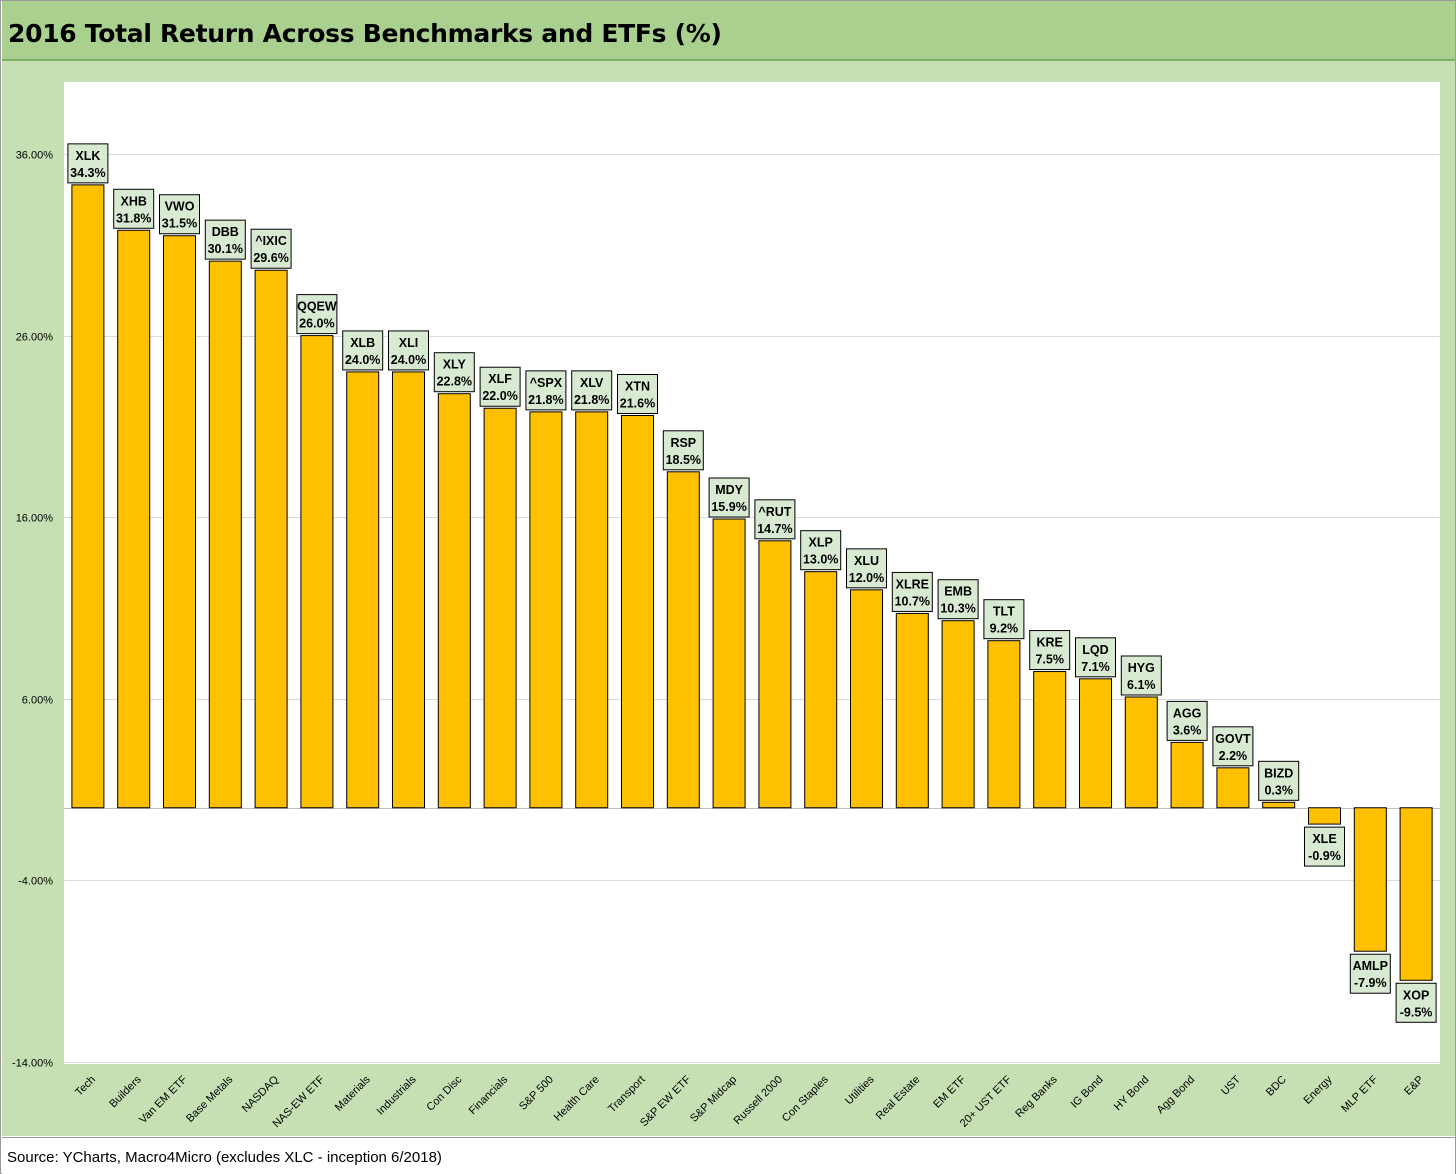 Image resolution: width=1456 pixels, height=1174 pixels. What do you see at coordinates (408, 360) in the screenshot?
I see `data-label: 24.0%` at bounding box center [408, 360].